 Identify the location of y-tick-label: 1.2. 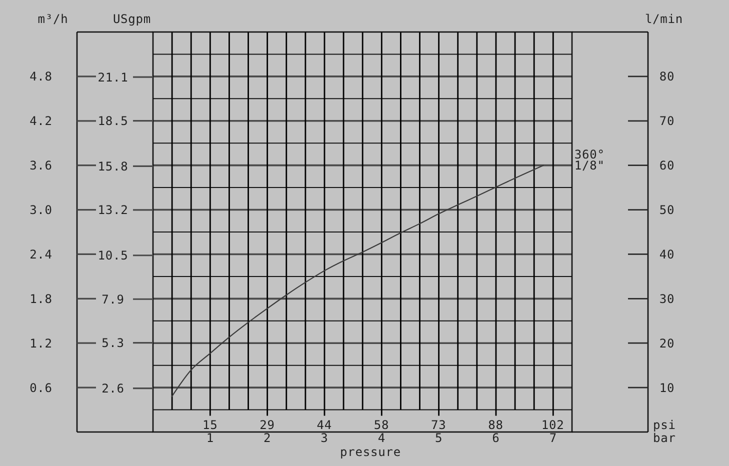
(41, 343).